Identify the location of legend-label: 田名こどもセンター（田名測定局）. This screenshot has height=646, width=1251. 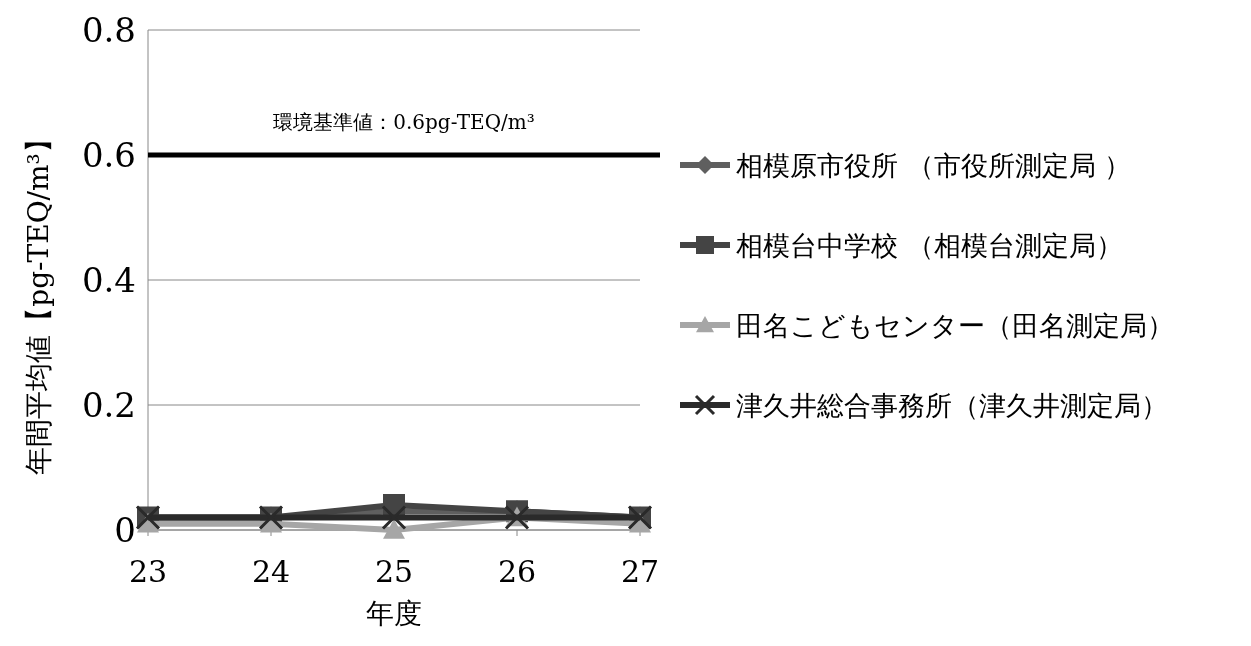
(955, 325).